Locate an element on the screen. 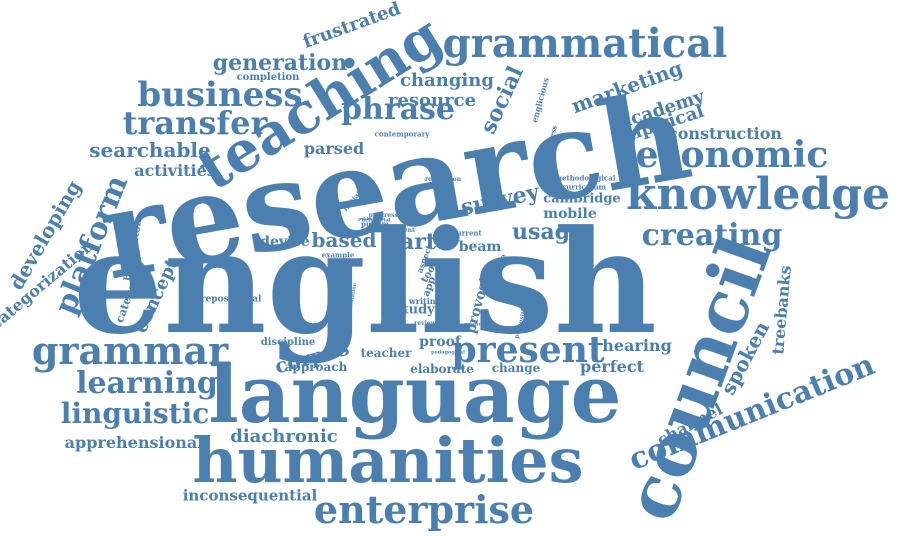 The width and height of the screenshot is (900, 536). word-discipline: discipline is located at coordinates (288, 342).